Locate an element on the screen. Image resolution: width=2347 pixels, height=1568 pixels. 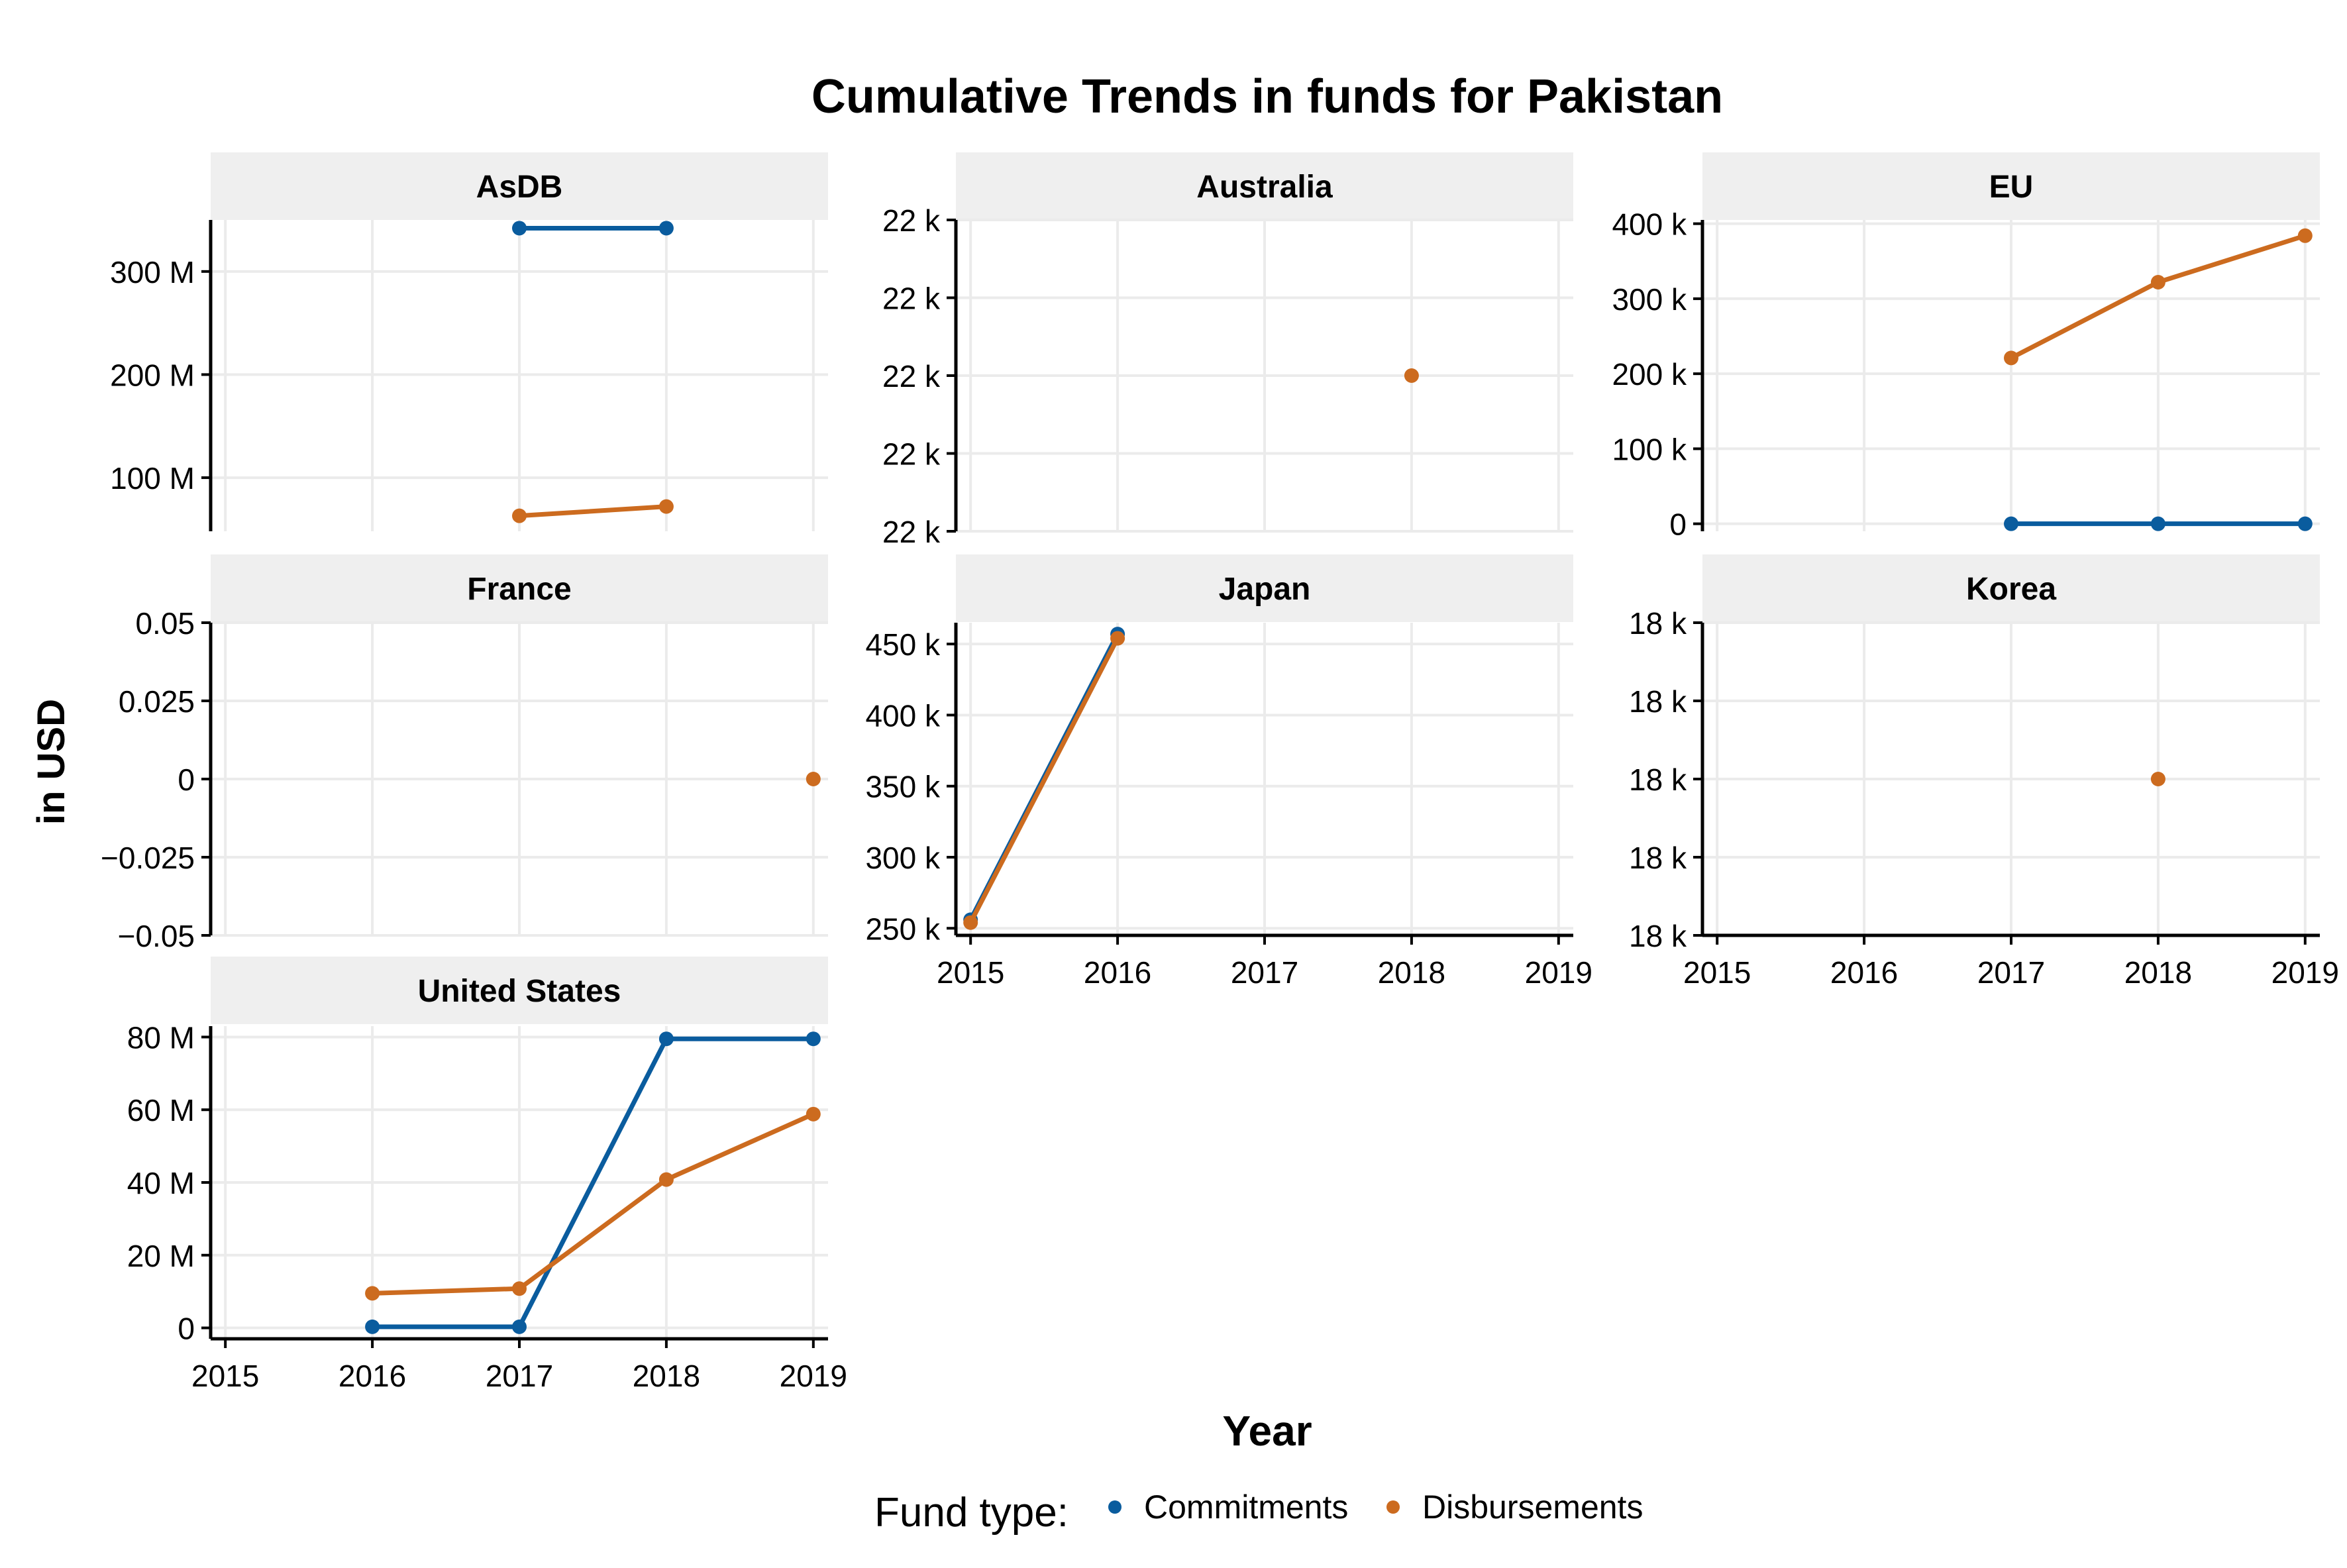
y-tick-label: 60 M is located at coordinates (161, 1110).